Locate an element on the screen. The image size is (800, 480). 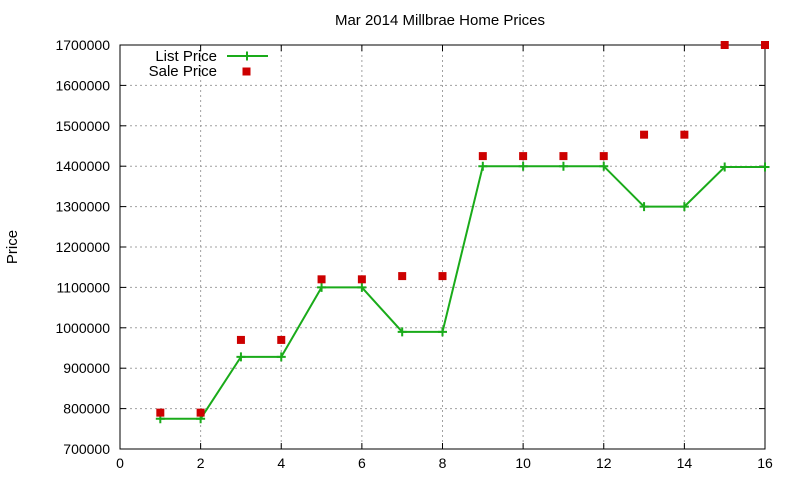
legend-marker-list-price is located at coordinates (247, 56).